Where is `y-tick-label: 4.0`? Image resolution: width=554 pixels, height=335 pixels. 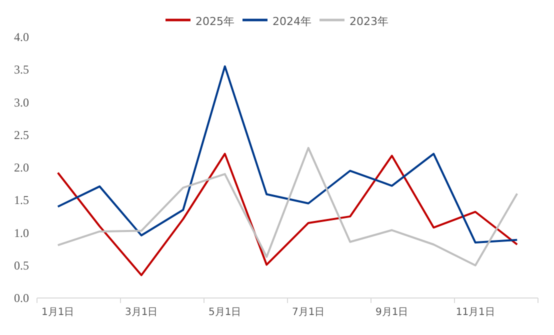
y-tick-label: 4.0 is located at coordinates (21, 37).